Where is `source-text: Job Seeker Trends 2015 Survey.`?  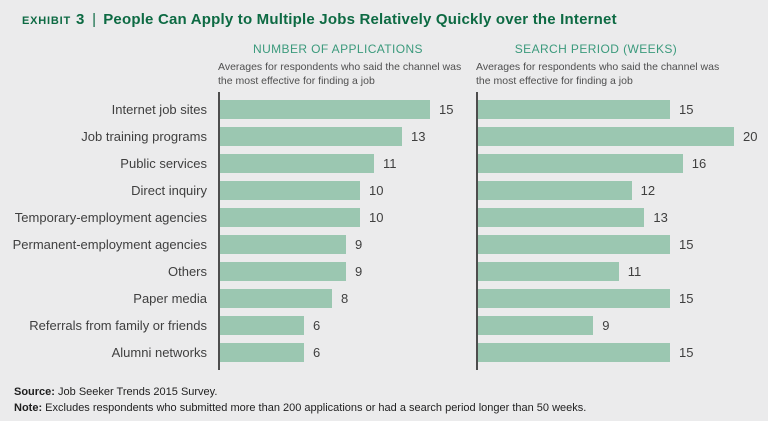 source-text: Job Seeker Trends 2015 Survey. is located at coordinates (138, 392).